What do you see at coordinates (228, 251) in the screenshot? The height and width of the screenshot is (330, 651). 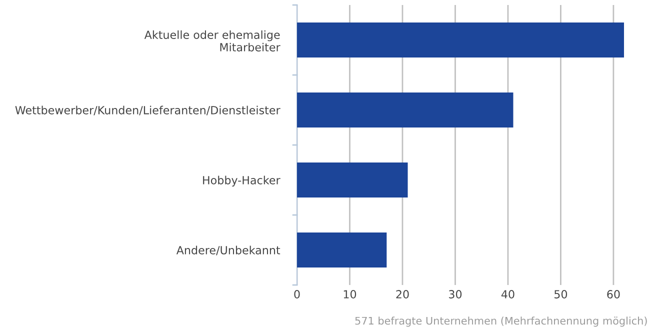 I see `y-tick-label: Andere/Unbekannt` at bounding box center [228, 251].